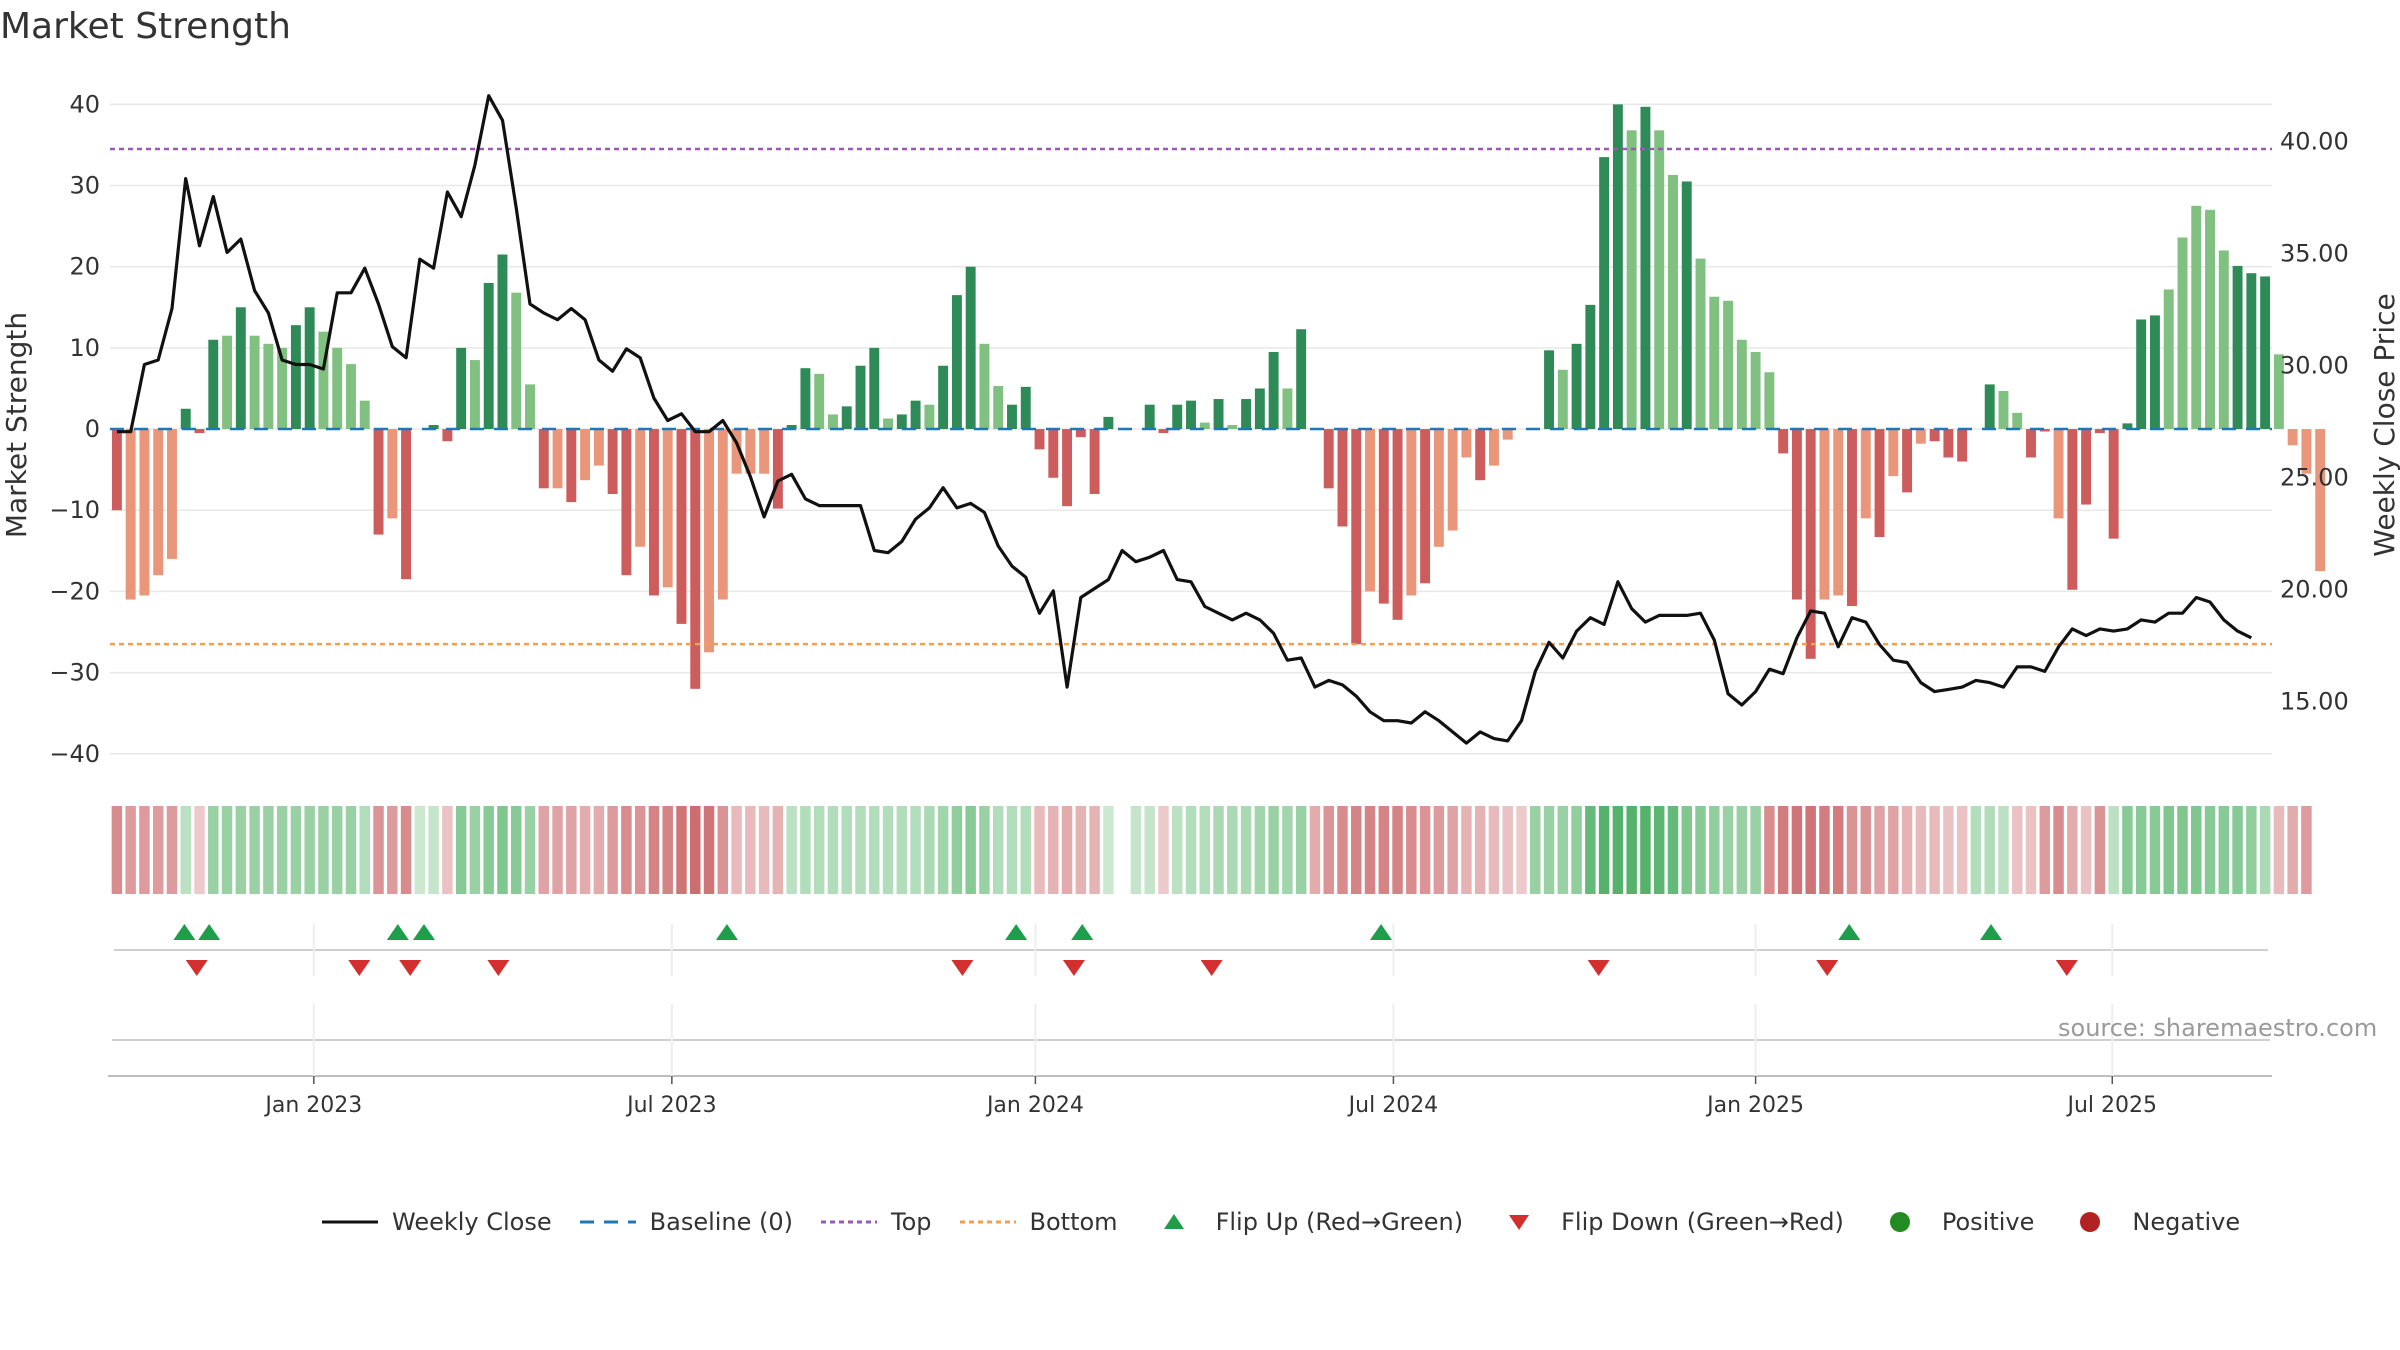 This screenshot has height=1350, width=2400. What do you see at coordinates (2111, 1105) in the screenshot?
I see `x-tick-label: Jul 2025` at bounding box center [2111, 1105].